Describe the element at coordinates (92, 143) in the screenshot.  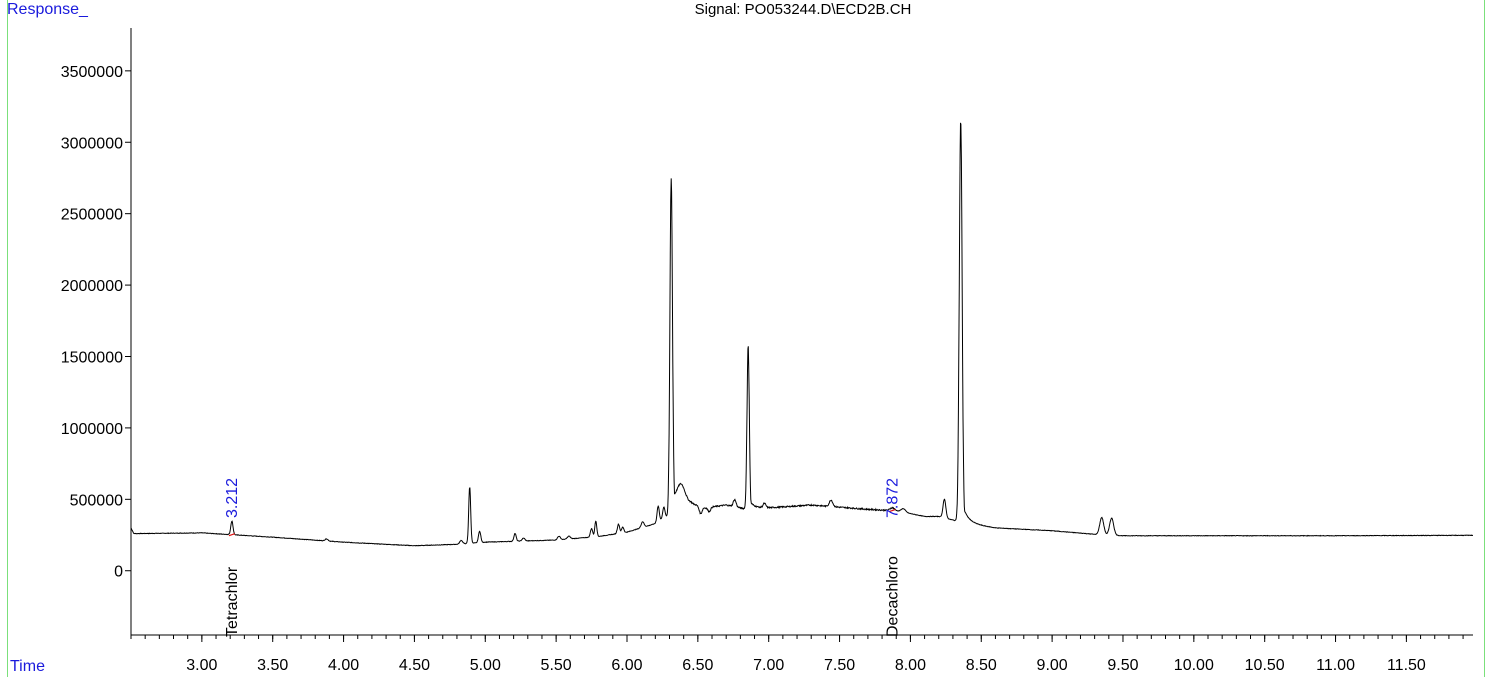
I see `y-tick-label: 3000000` at that location.